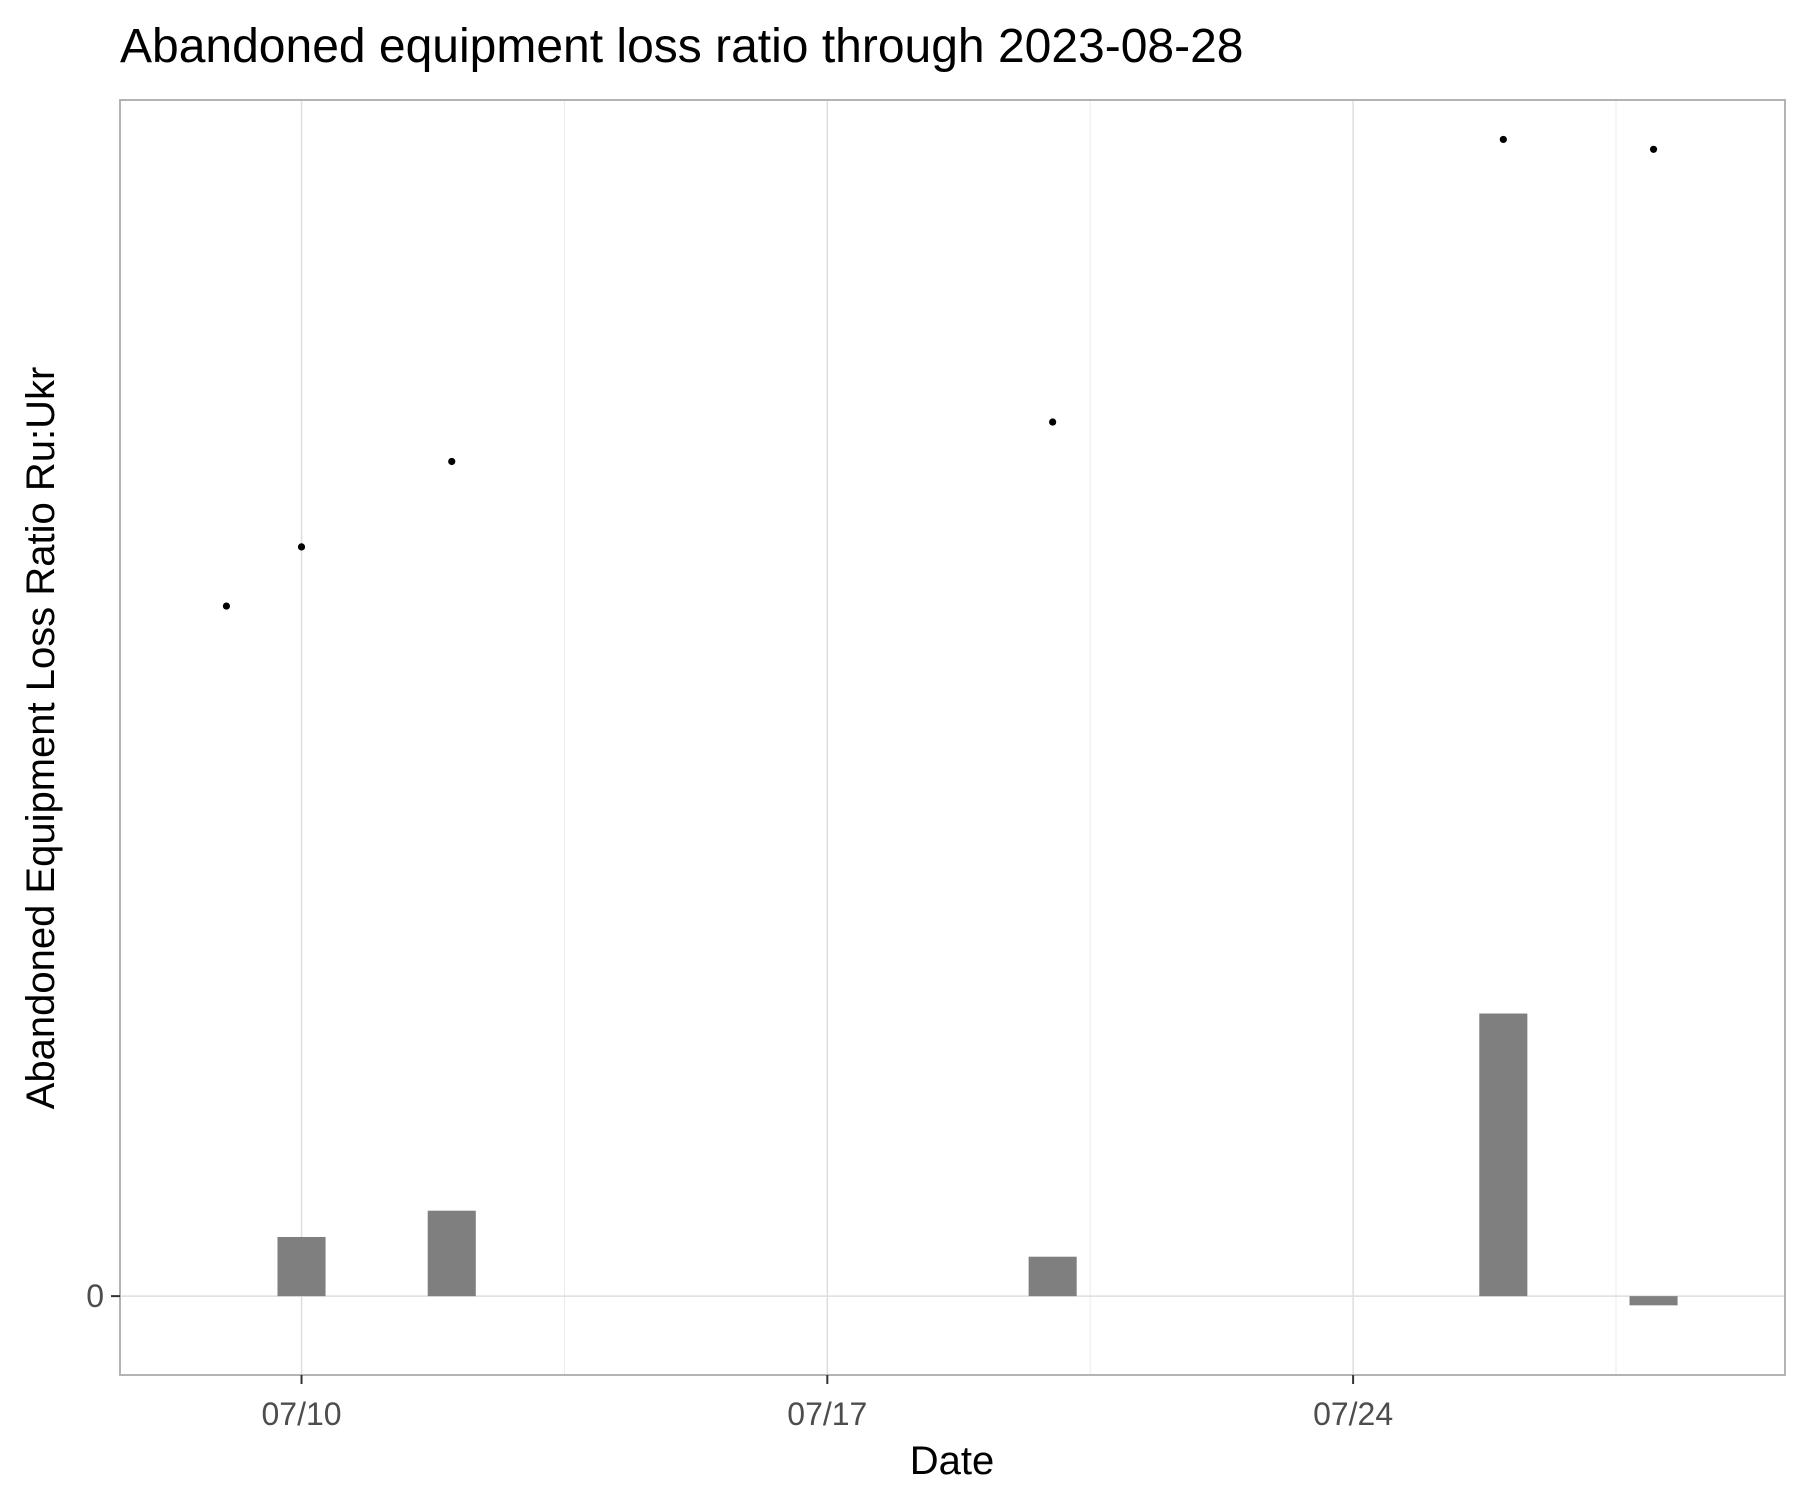  I want to click on axis-ticks: 07/10 07/17 07/24 0, so click(739, 1355).